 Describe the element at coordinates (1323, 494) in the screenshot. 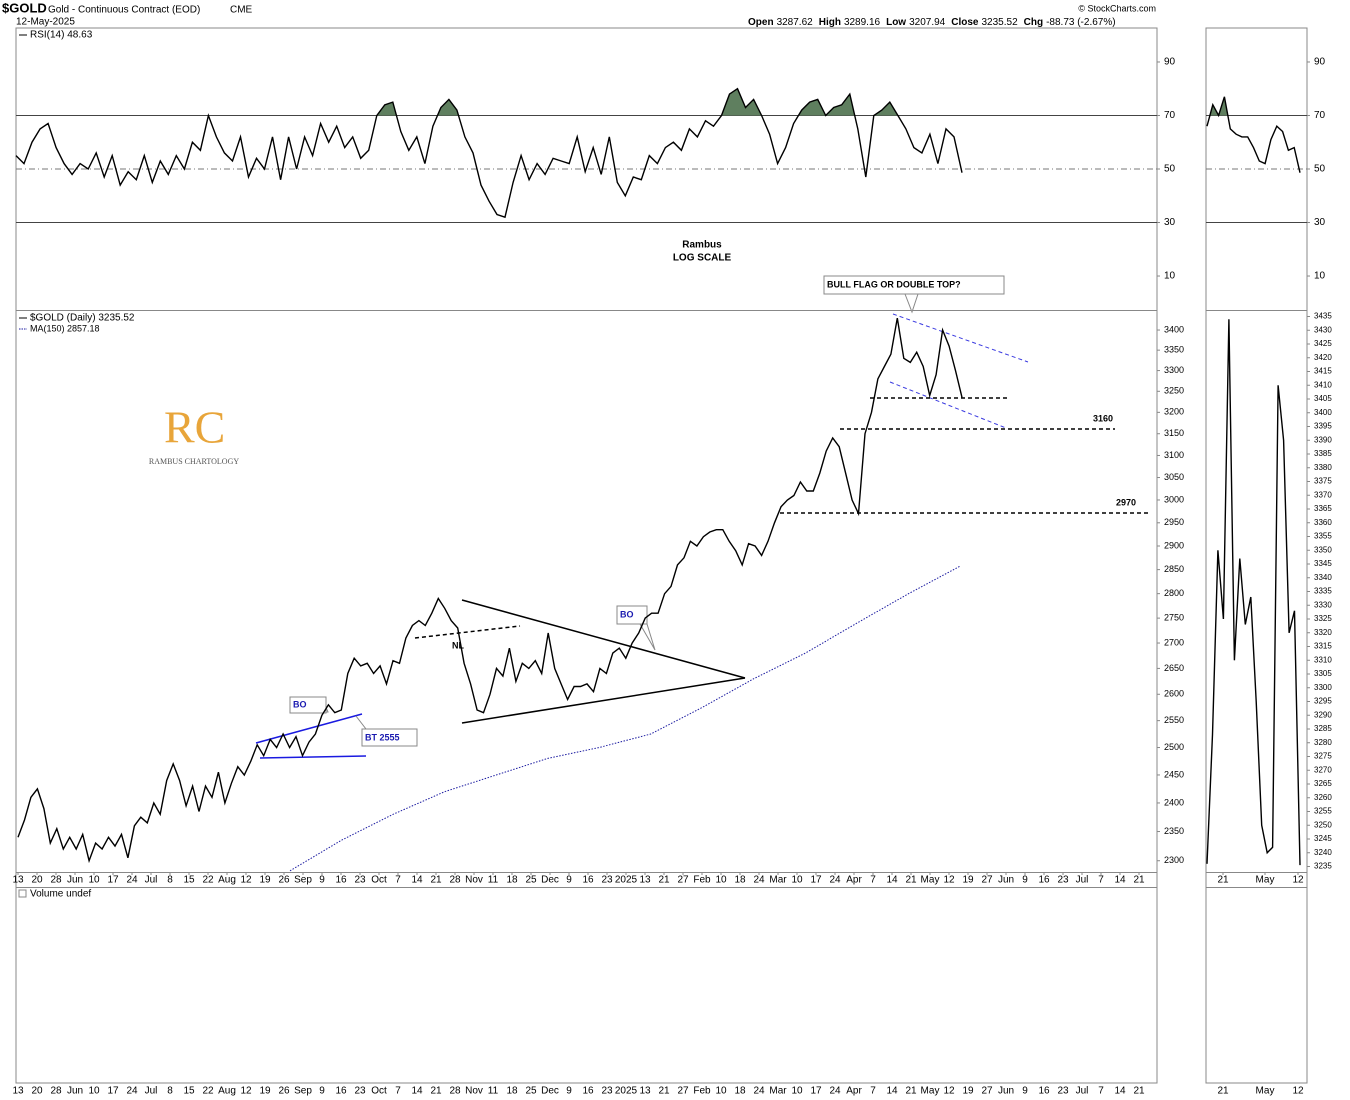

I see `y-tick-label: 3370` at that location.